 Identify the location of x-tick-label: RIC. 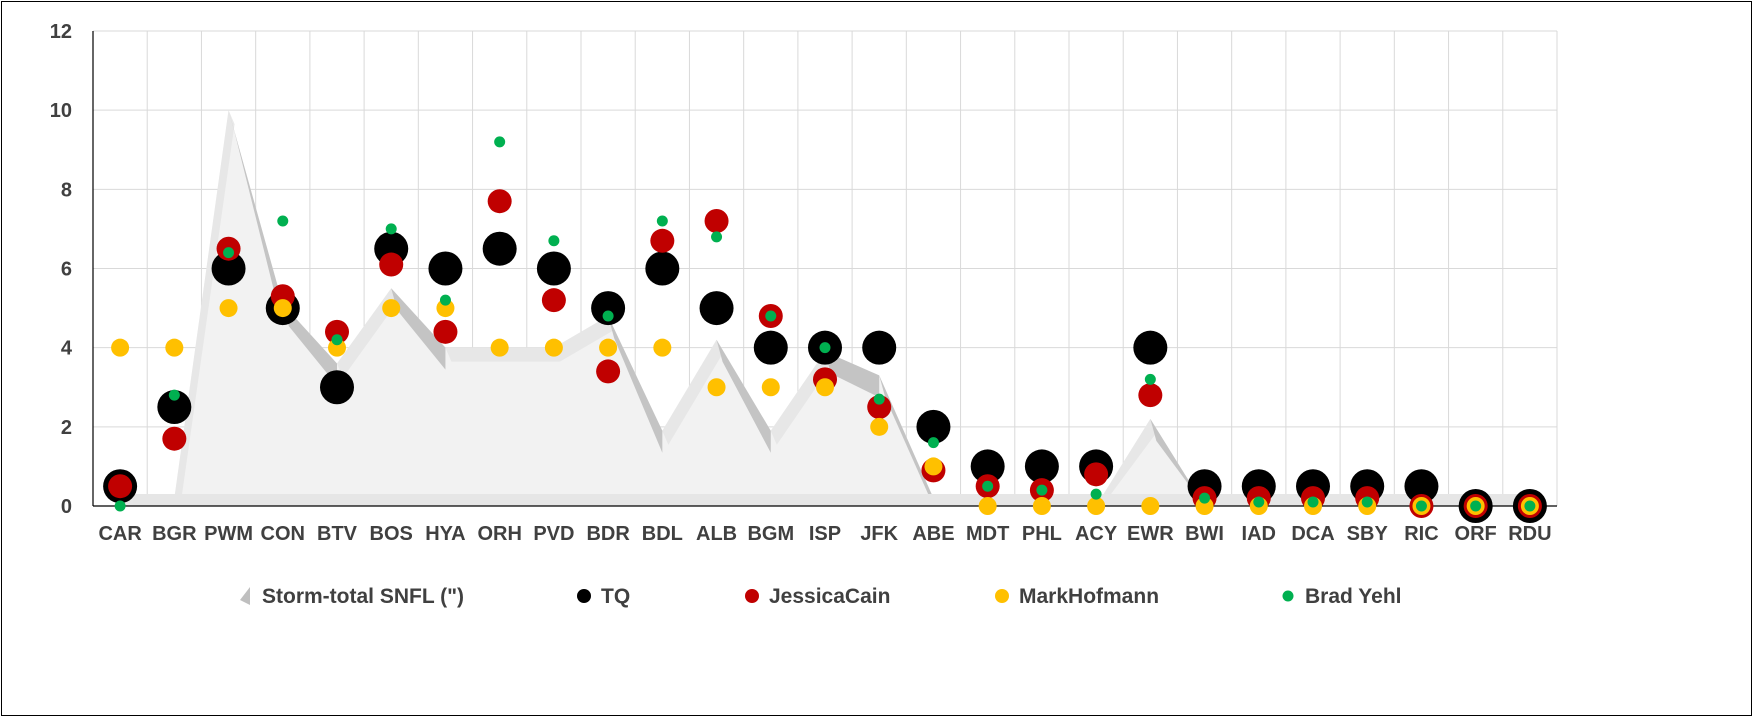
(1421, 534).